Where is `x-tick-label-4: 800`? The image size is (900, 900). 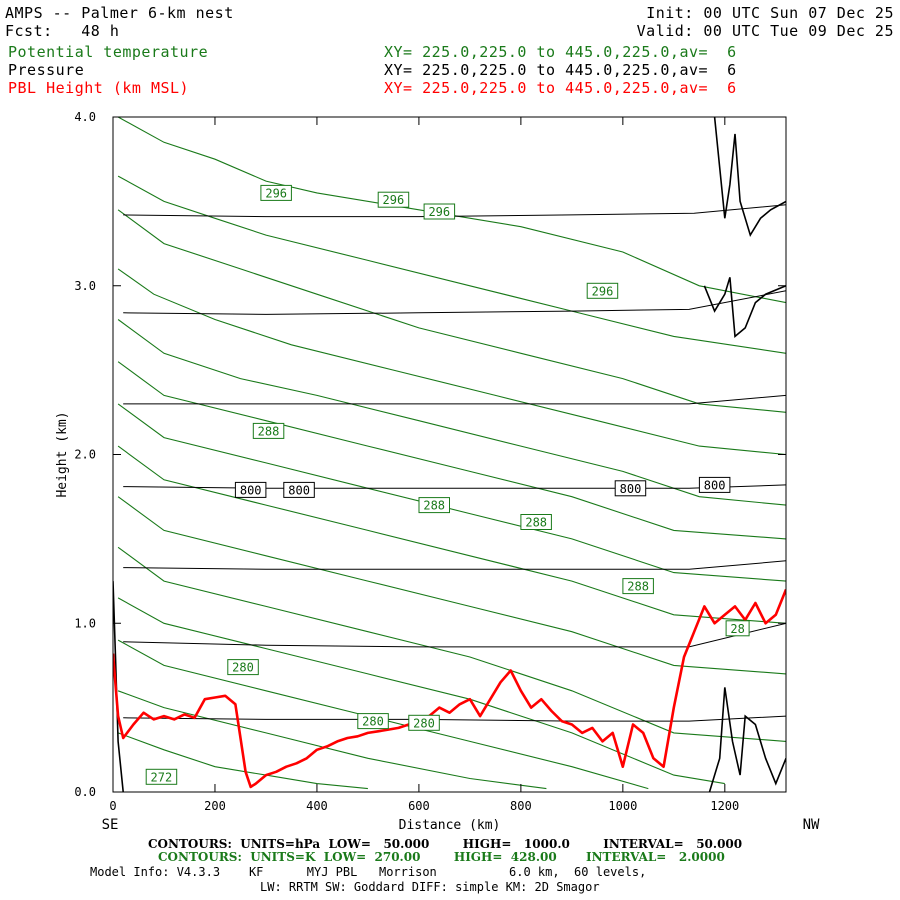
x-tick-label-4: 800 is located at coordinates (521, 806).